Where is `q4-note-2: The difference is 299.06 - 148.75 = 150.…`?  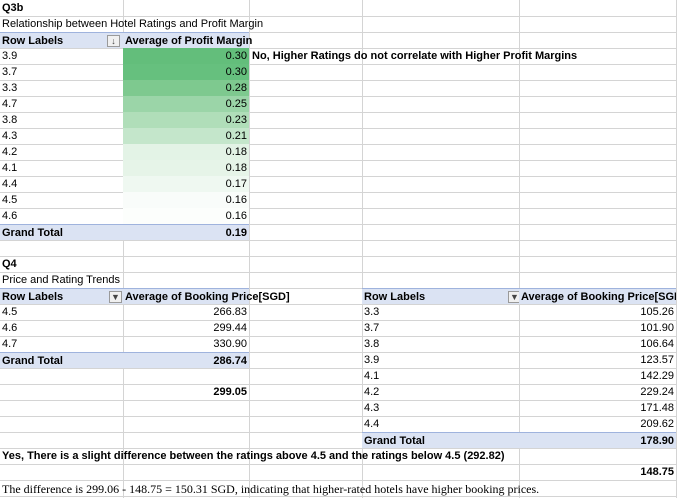 q4-note-2: The difference is 299.06 - 148.75 = 150.… is located at coordinates (271, 489).